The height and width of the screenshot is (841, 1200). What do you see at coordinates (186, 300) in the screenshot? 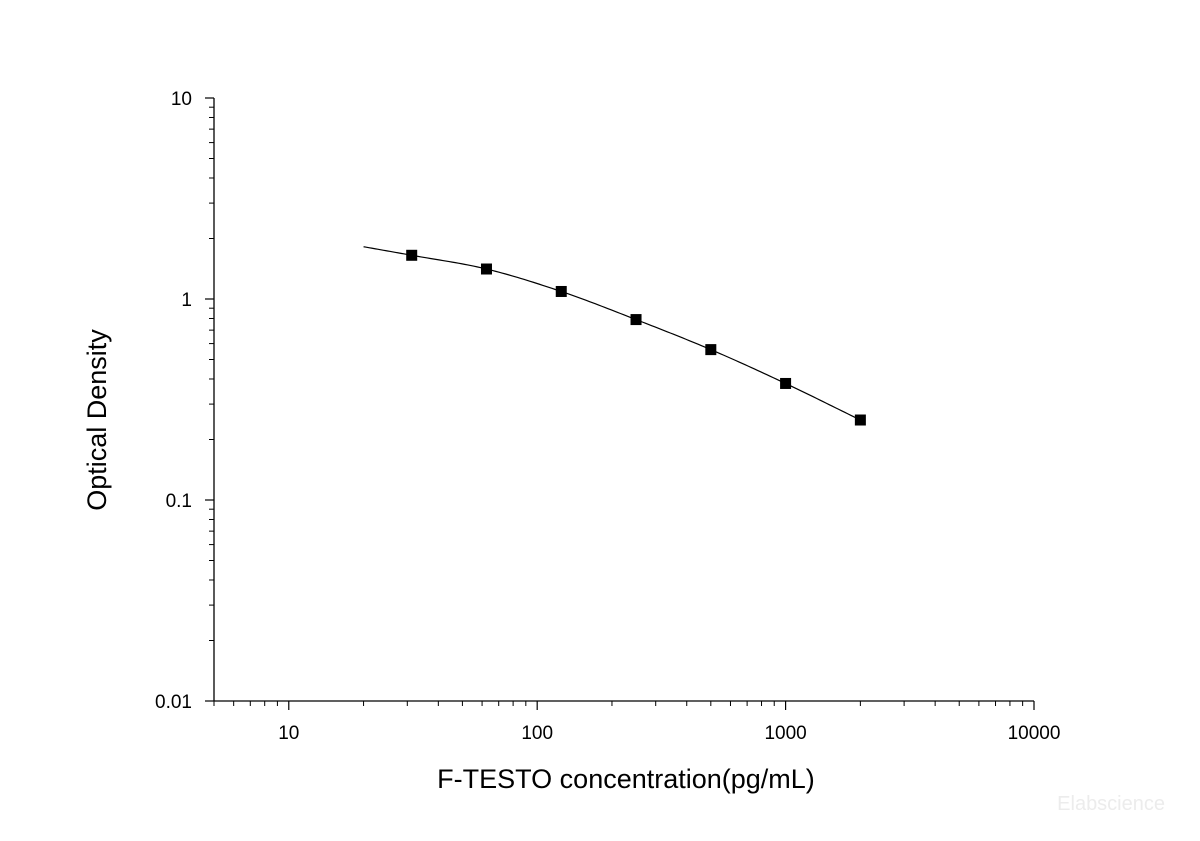
I see `y-tick-label: 1` at bounding box center [186, 300].